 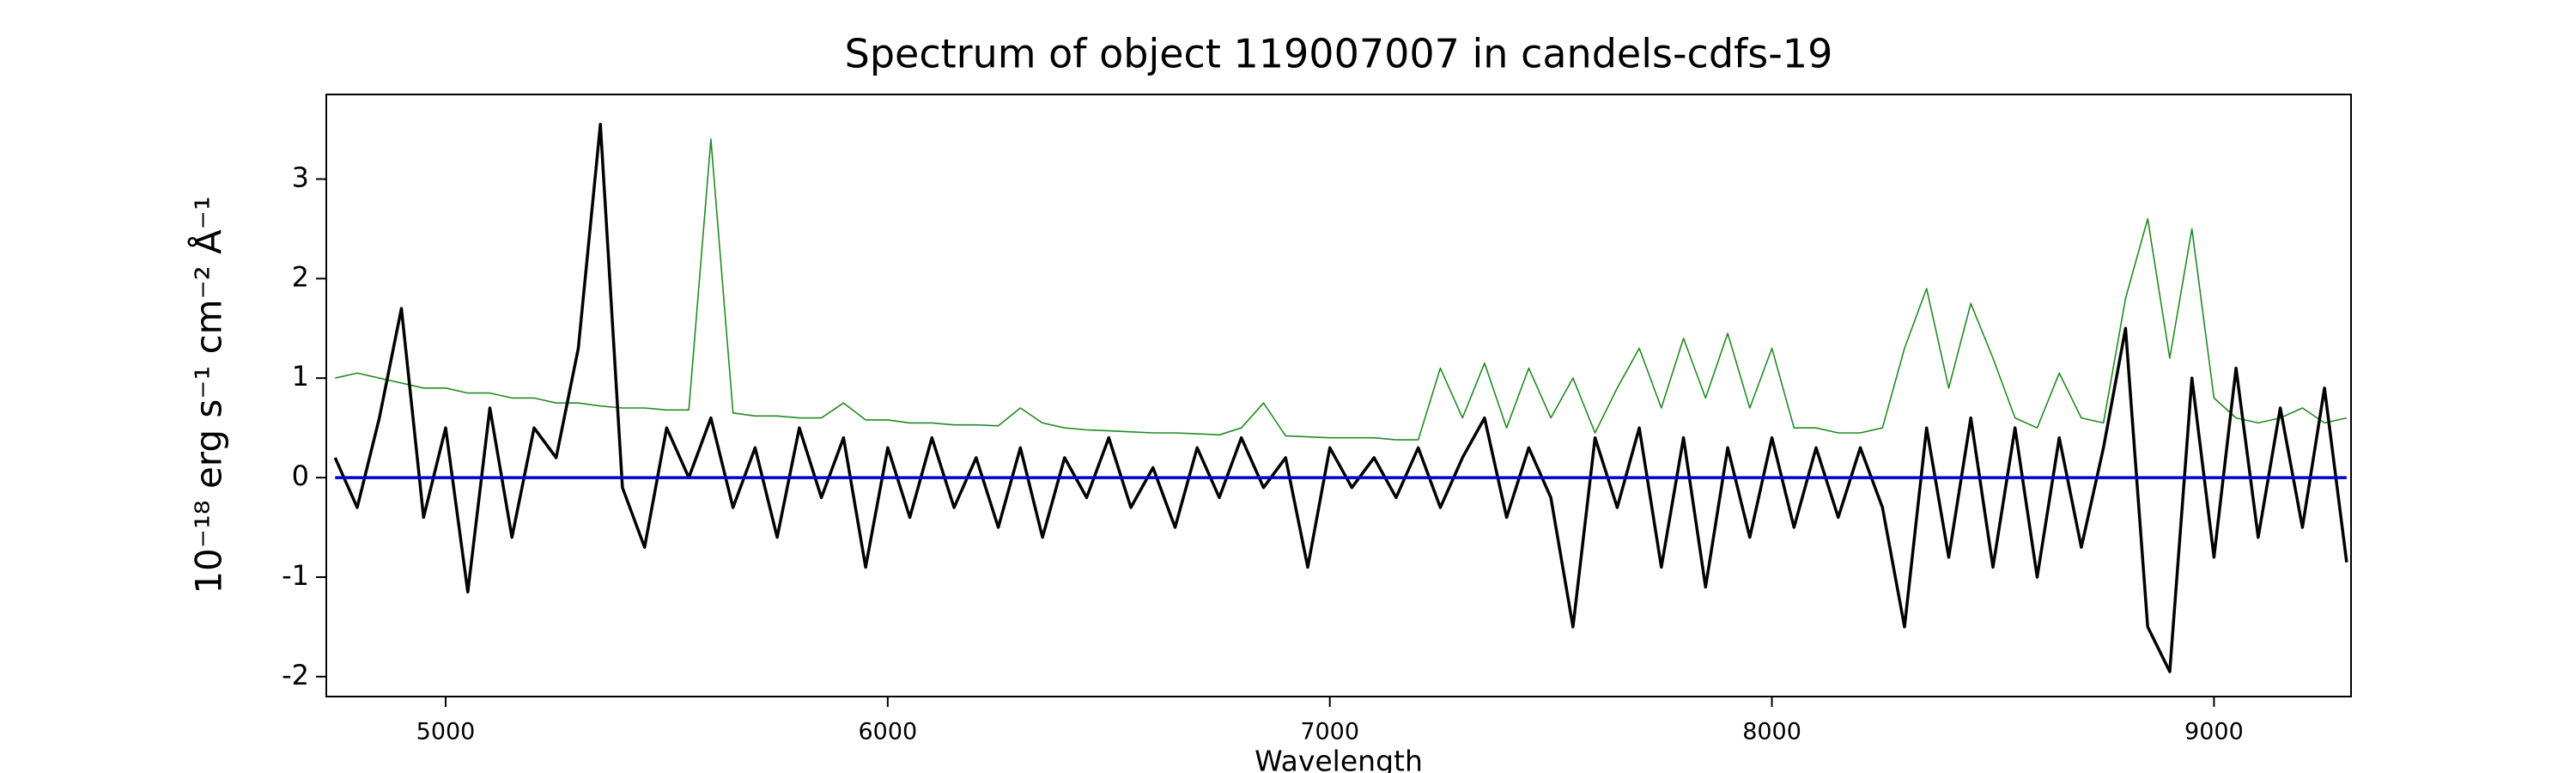 What do you see at coordinates (301, 376) in the screenshot?
I see `y-tick-label: 1` at bounding box center [301, 376].